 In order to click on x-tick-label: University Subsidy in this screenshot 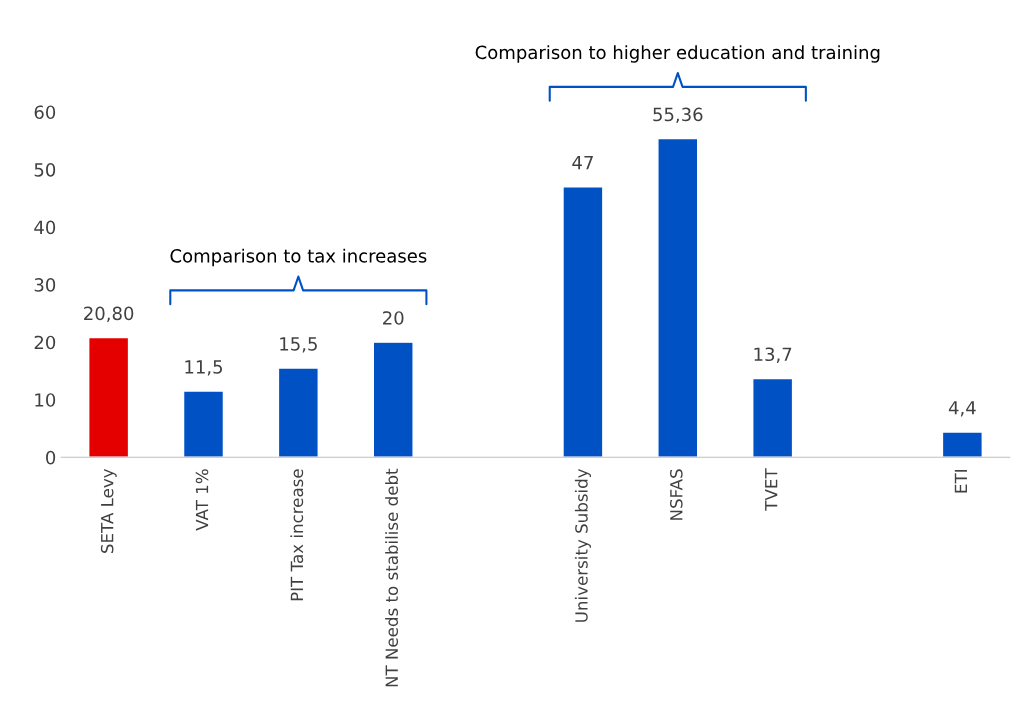, I will do `click(582, 545)`.